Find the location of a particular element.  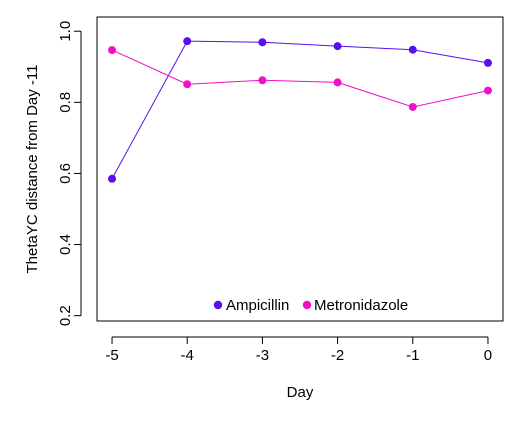

y-tick-label: 0.4 is located at coordinates (65, 244).